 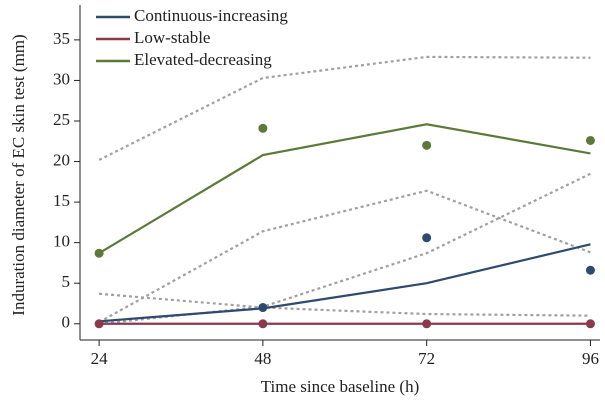 I want to click on x-tick-label: 24, so click(x=100, y=358).